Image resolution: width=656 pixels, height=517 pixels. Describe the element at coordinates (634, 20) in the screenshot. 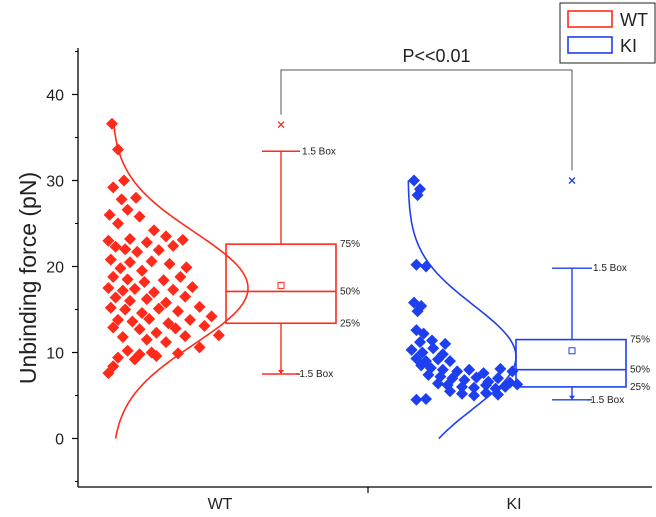

I see `legend-label: WT` at that location.